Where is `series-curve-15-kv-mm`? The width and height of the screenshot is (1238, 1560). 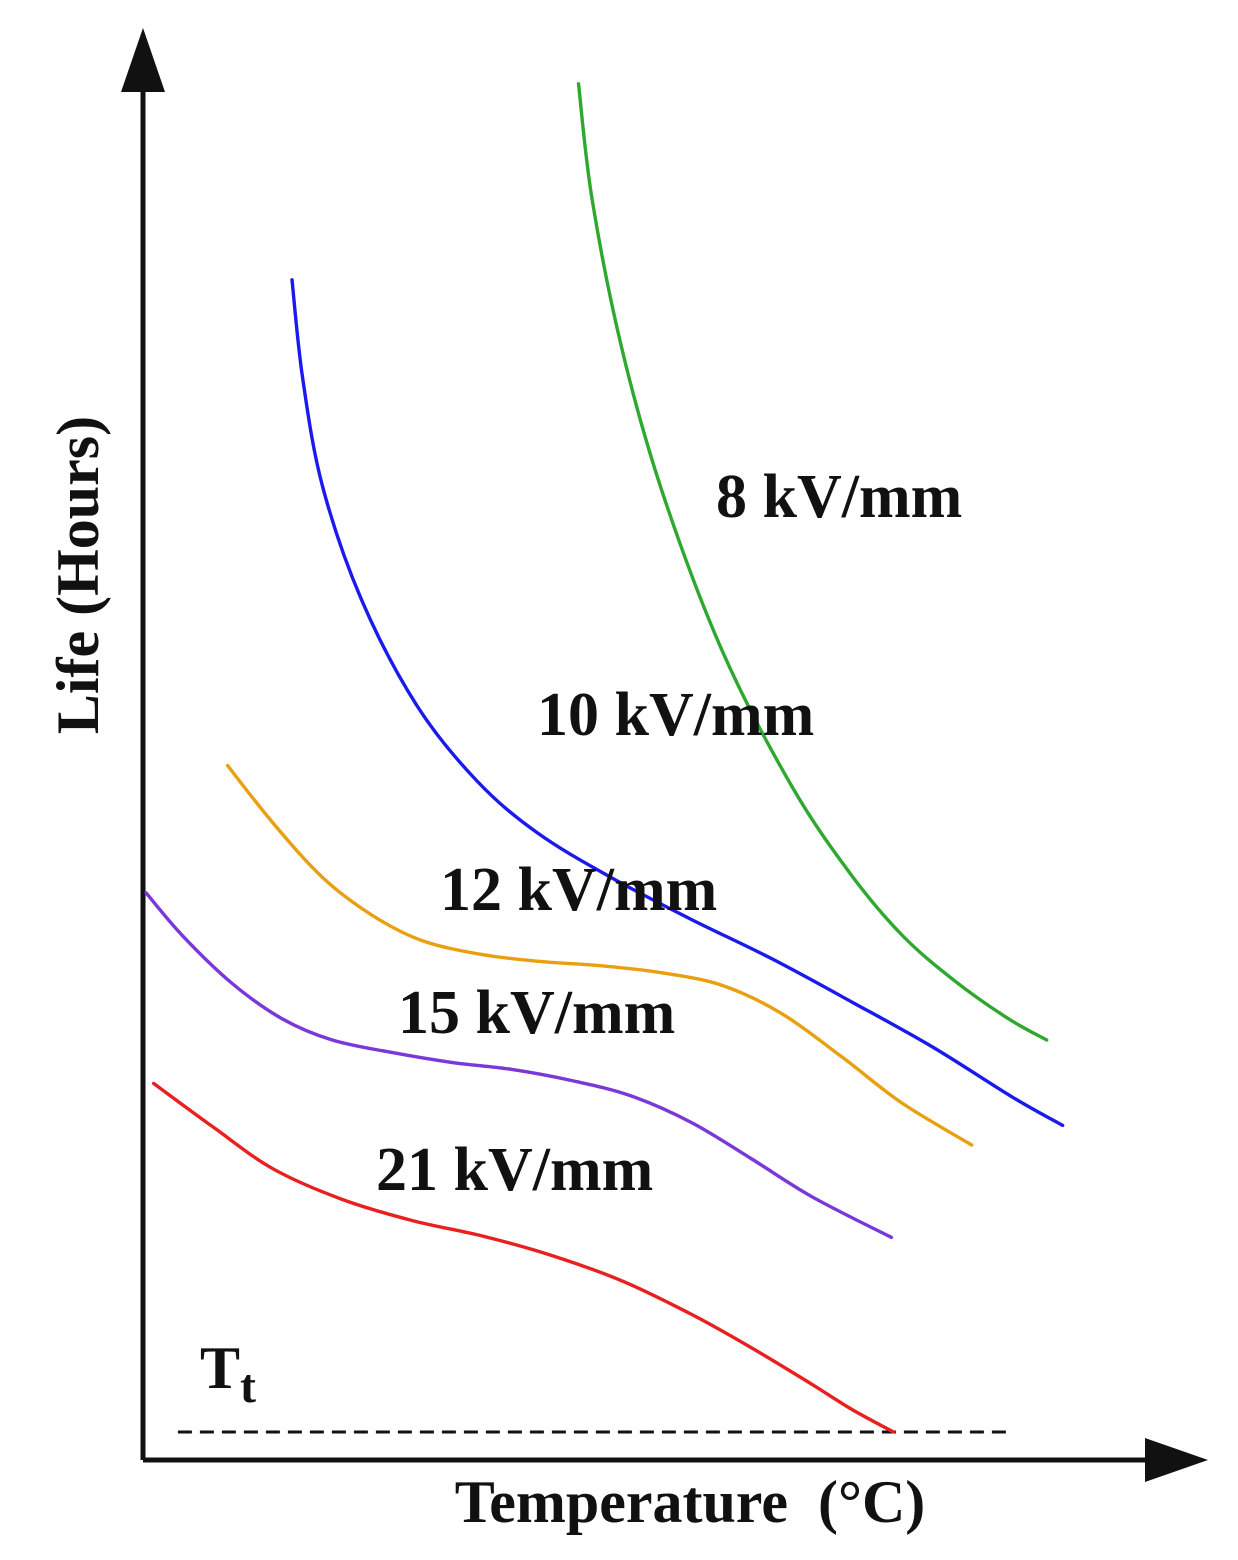
series-curve-15-kv-mm is located at coordinates (519, 1065).